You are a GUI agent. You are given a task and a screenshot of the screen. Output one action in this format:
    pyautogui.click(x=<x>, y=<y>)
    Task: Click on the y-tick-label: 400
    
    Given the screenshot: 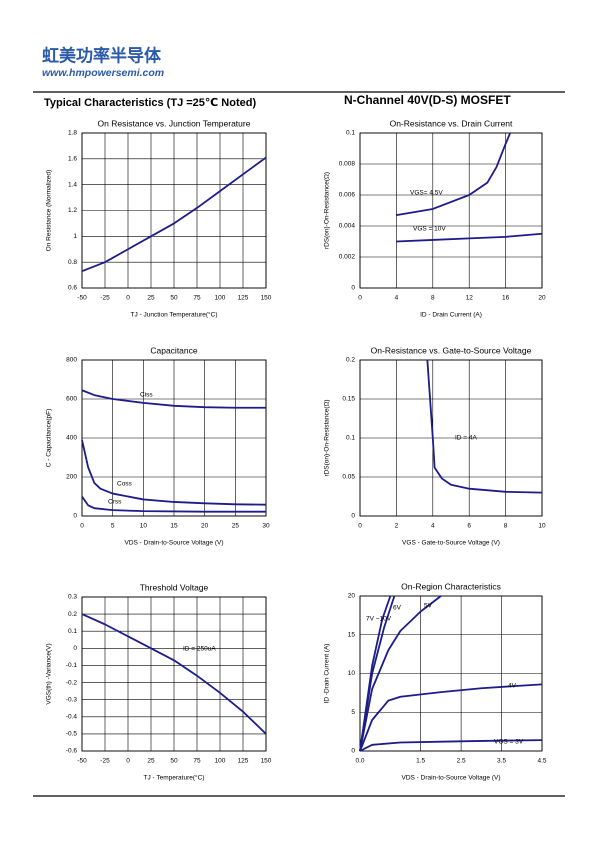 What is the action you would take?
    pyautogui.click(x=71, y=438)
    